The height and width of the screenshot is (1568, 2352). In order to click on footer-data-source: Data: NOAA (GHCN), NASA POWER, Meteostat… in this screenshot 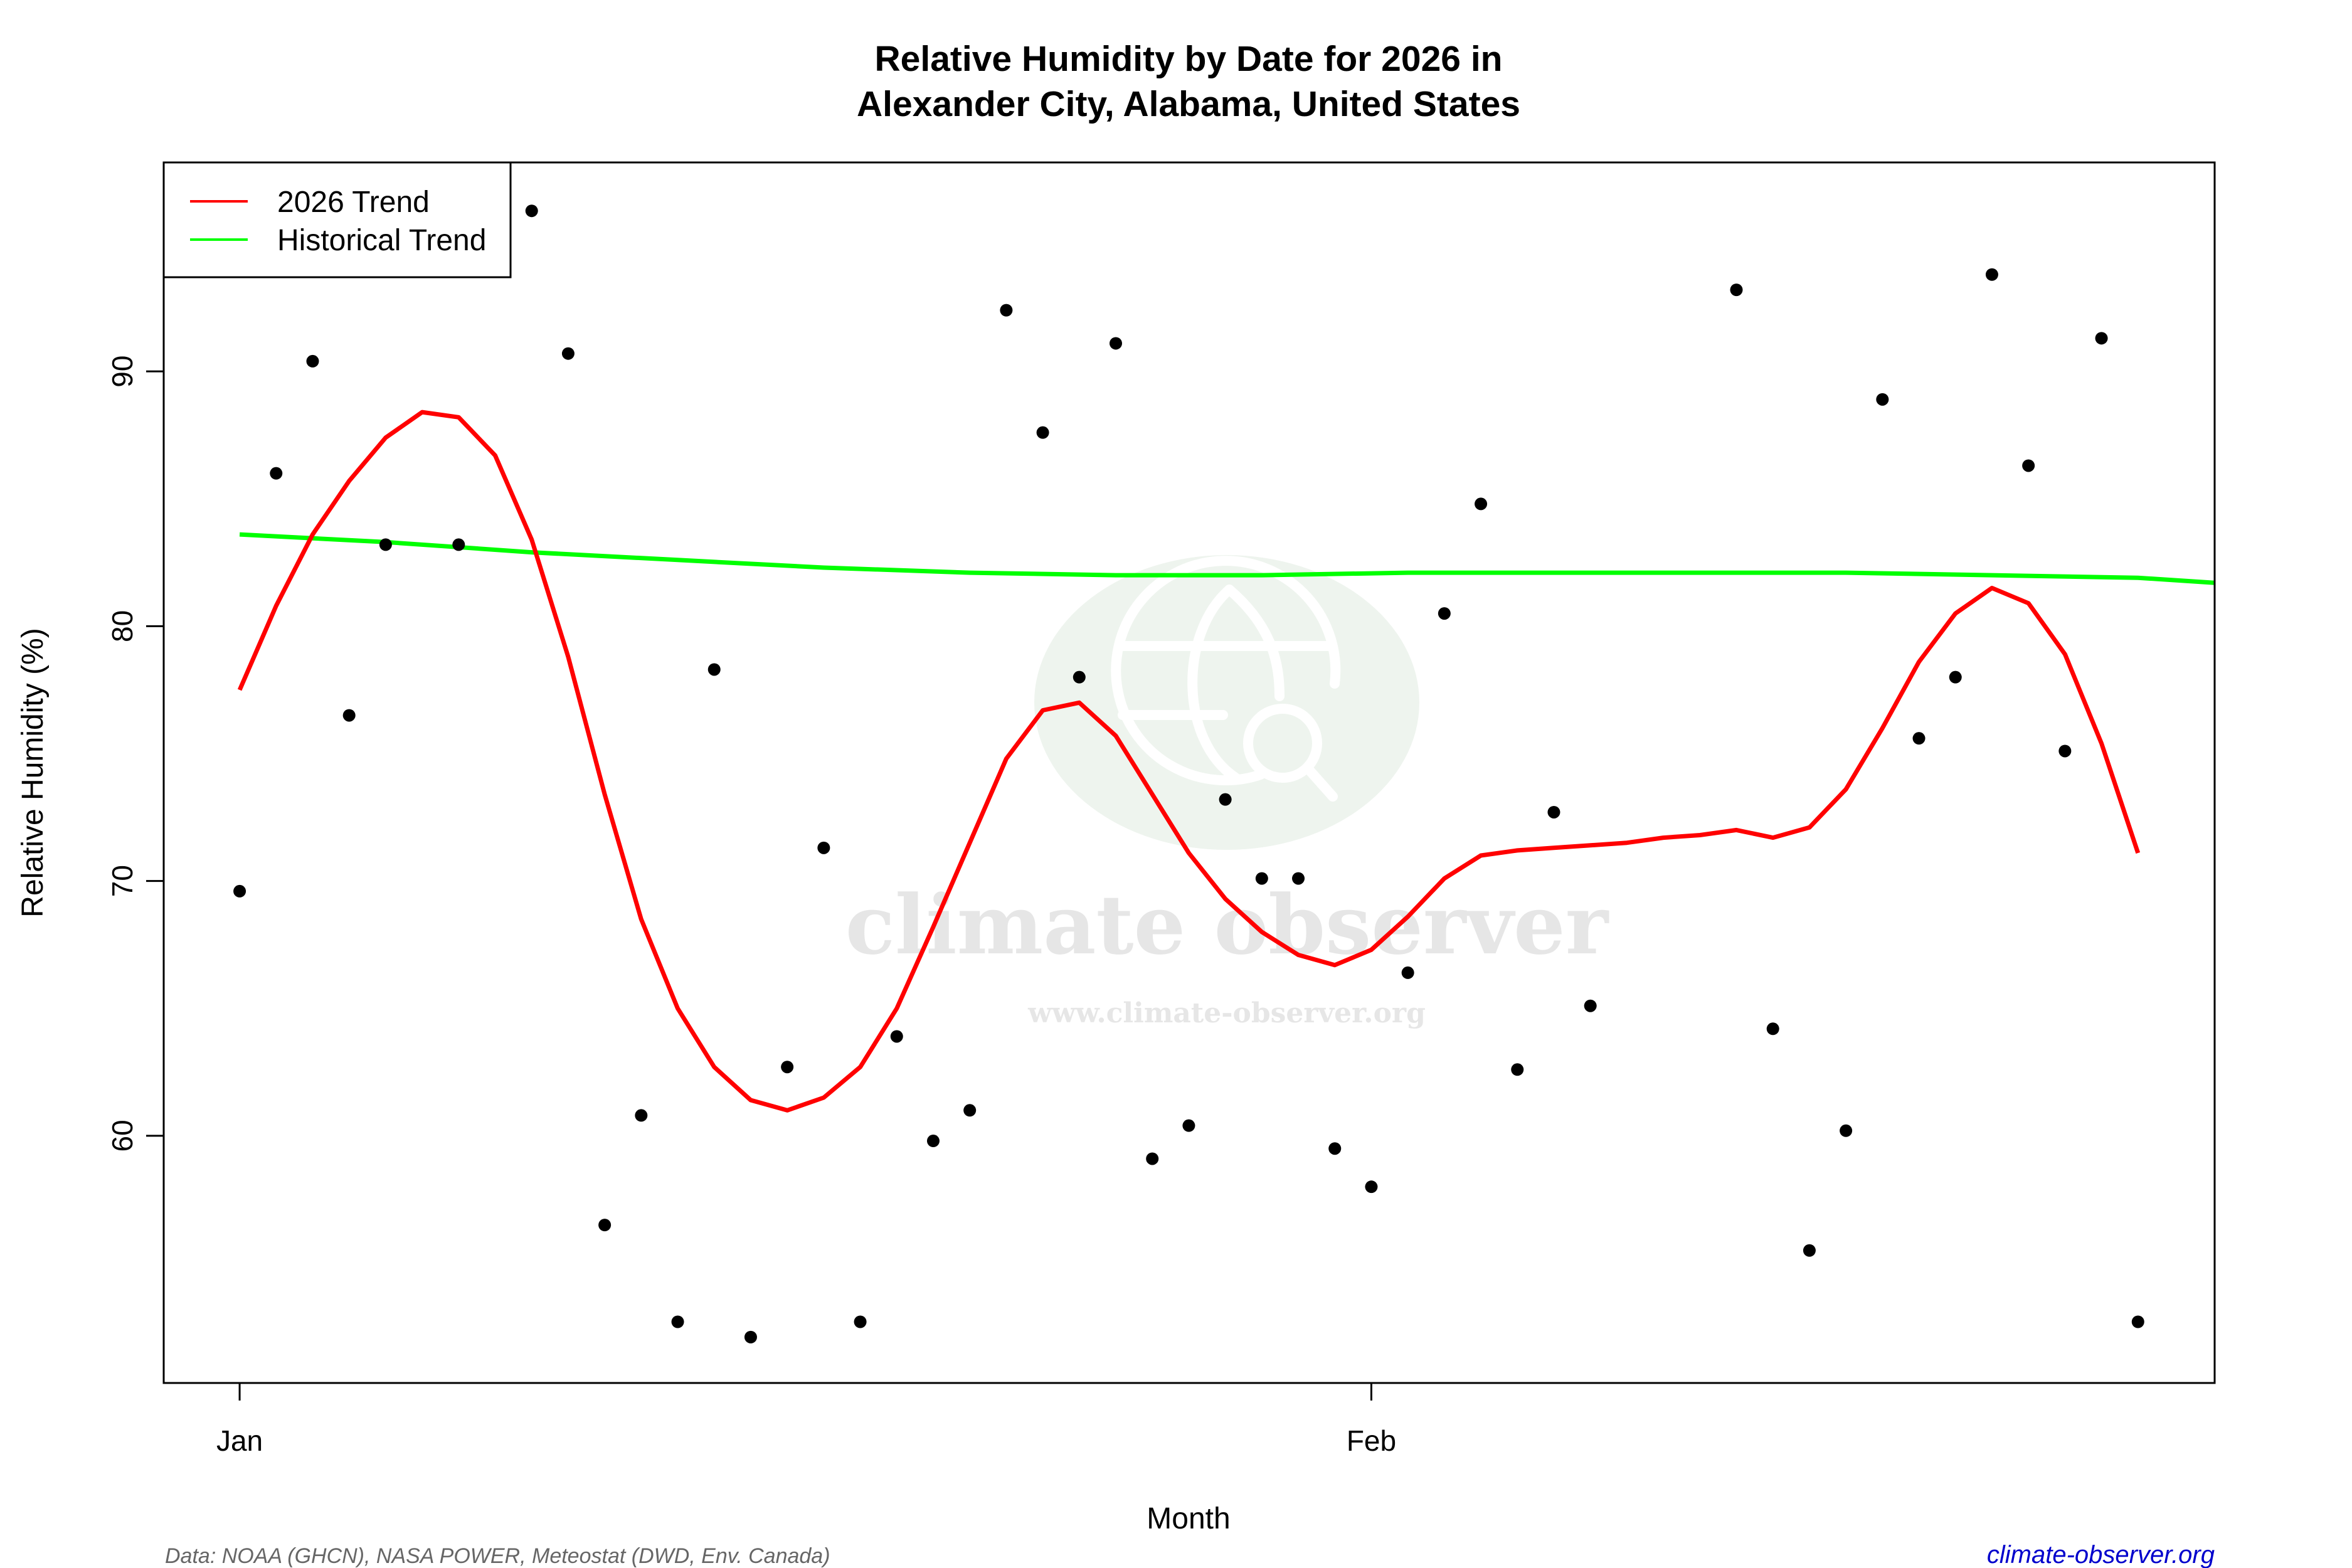, I will do `click(497, 1556)`.